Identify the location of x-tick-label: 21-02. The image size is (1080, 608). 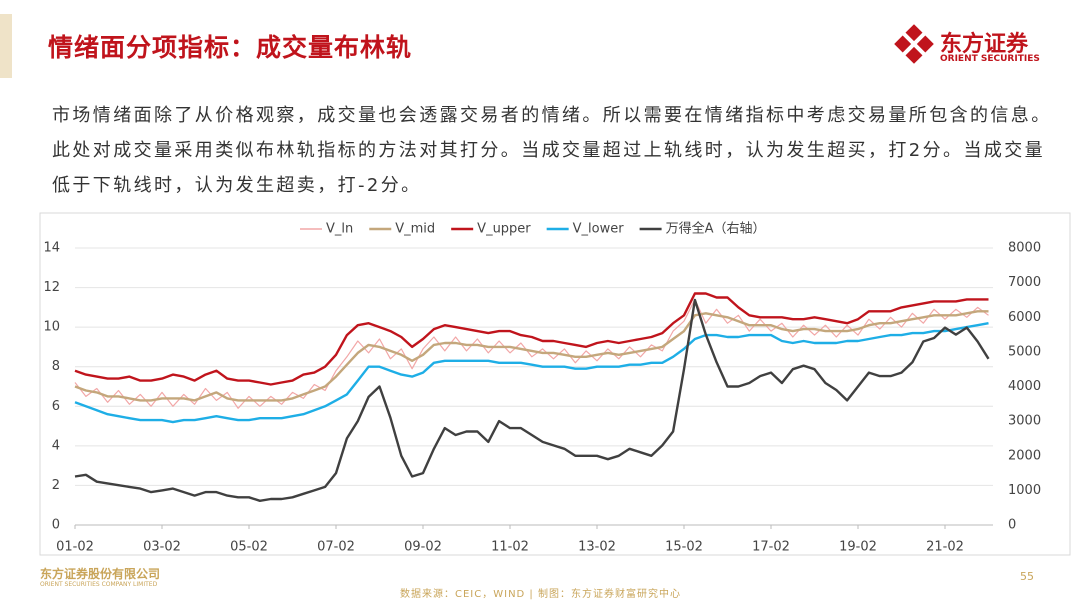
(945, 547).